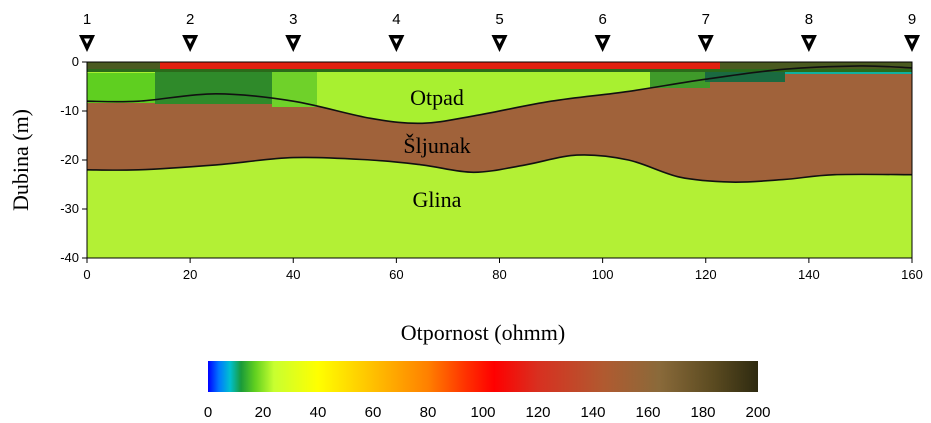 This screenshot has height=423, width=931. I want to click on layer-label-otpad: Otpad, so click(437, 97).